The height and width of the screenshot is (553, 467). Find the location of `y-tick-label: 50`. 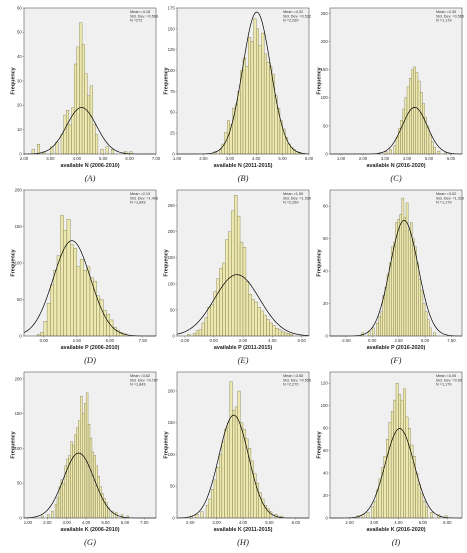

y-tick-label: 50 is located at coordinates (172, 486).